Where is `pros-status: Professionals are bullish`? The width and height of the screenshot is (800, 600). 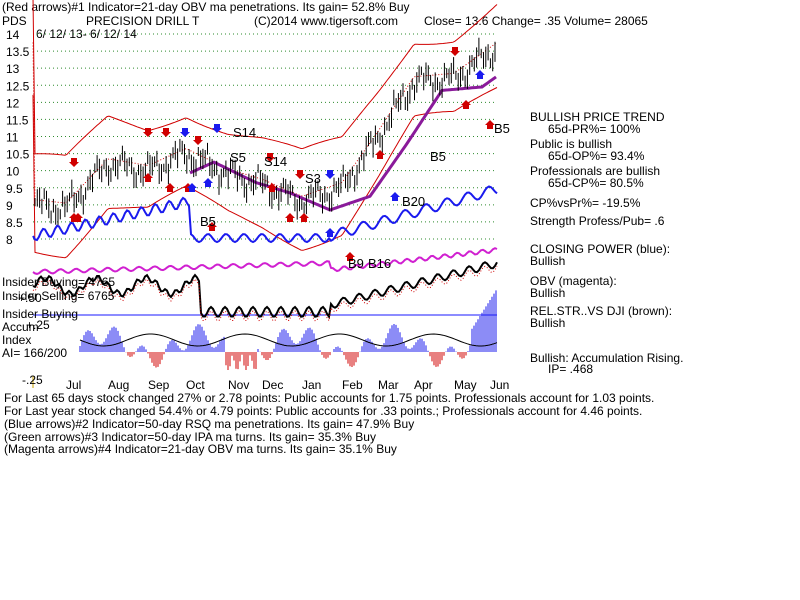 pros-status: Professionals are bullish is located at coordinates (595, 171).